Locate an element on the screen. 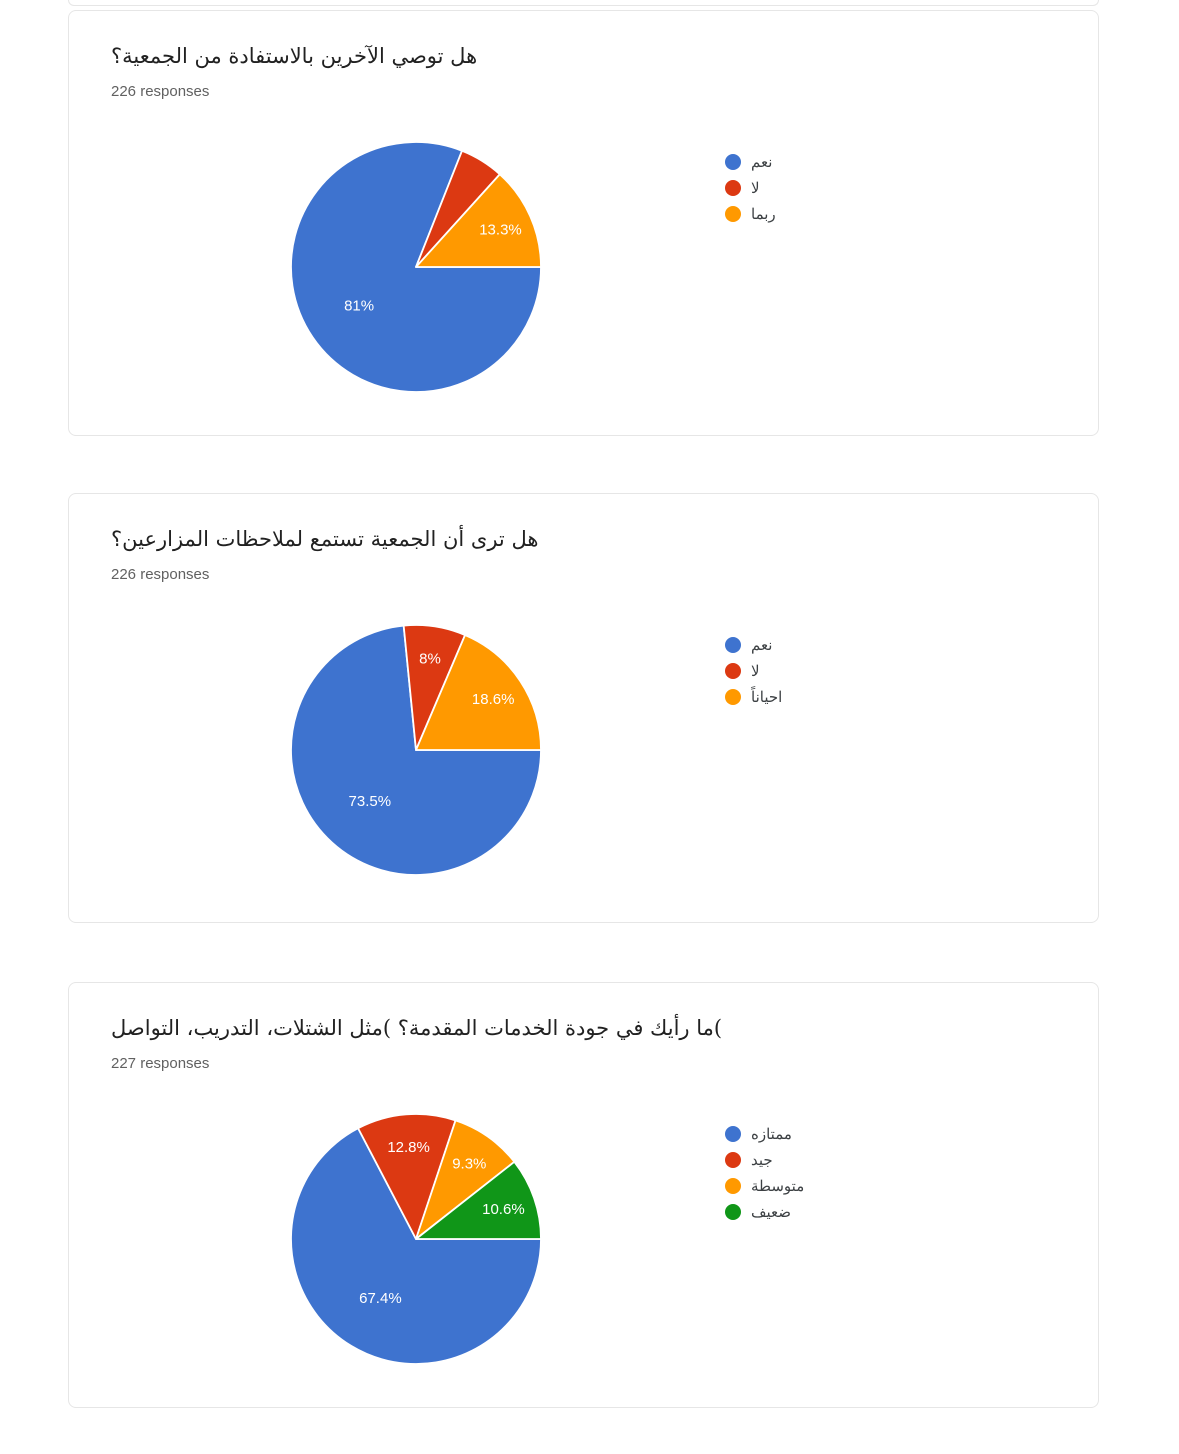 Image resolution: width=1179 pixels, height=1454 pixels. previous-card-bottom-edge is located at coordinates (583, 3).